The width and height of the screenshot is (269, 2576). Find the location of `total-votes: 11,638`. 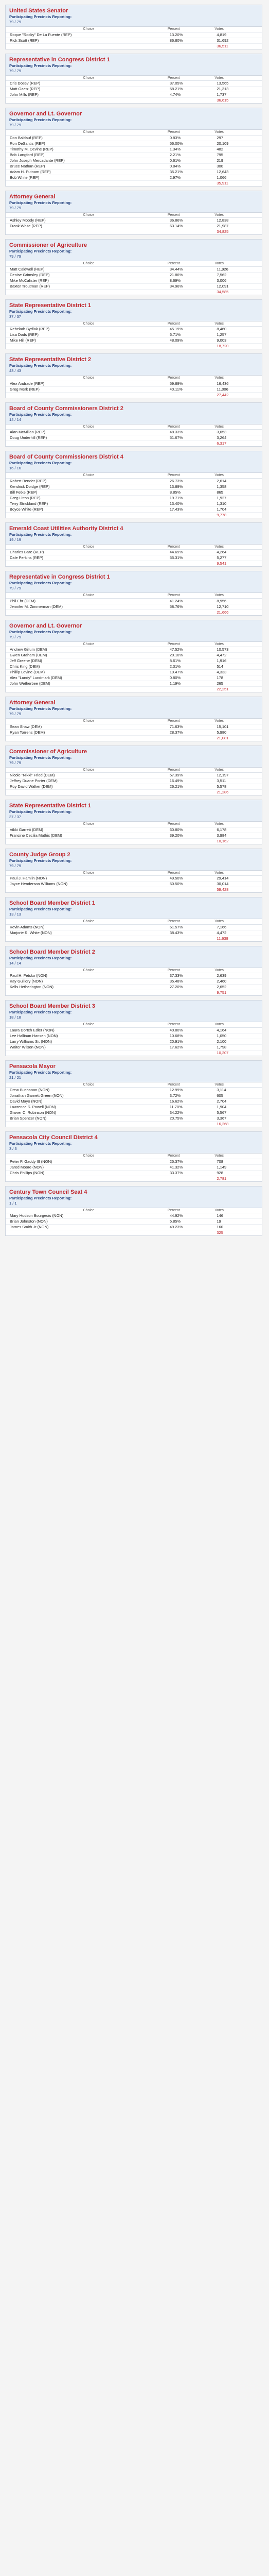

total-votes: 11,638 is located at coordinates (222, 938).